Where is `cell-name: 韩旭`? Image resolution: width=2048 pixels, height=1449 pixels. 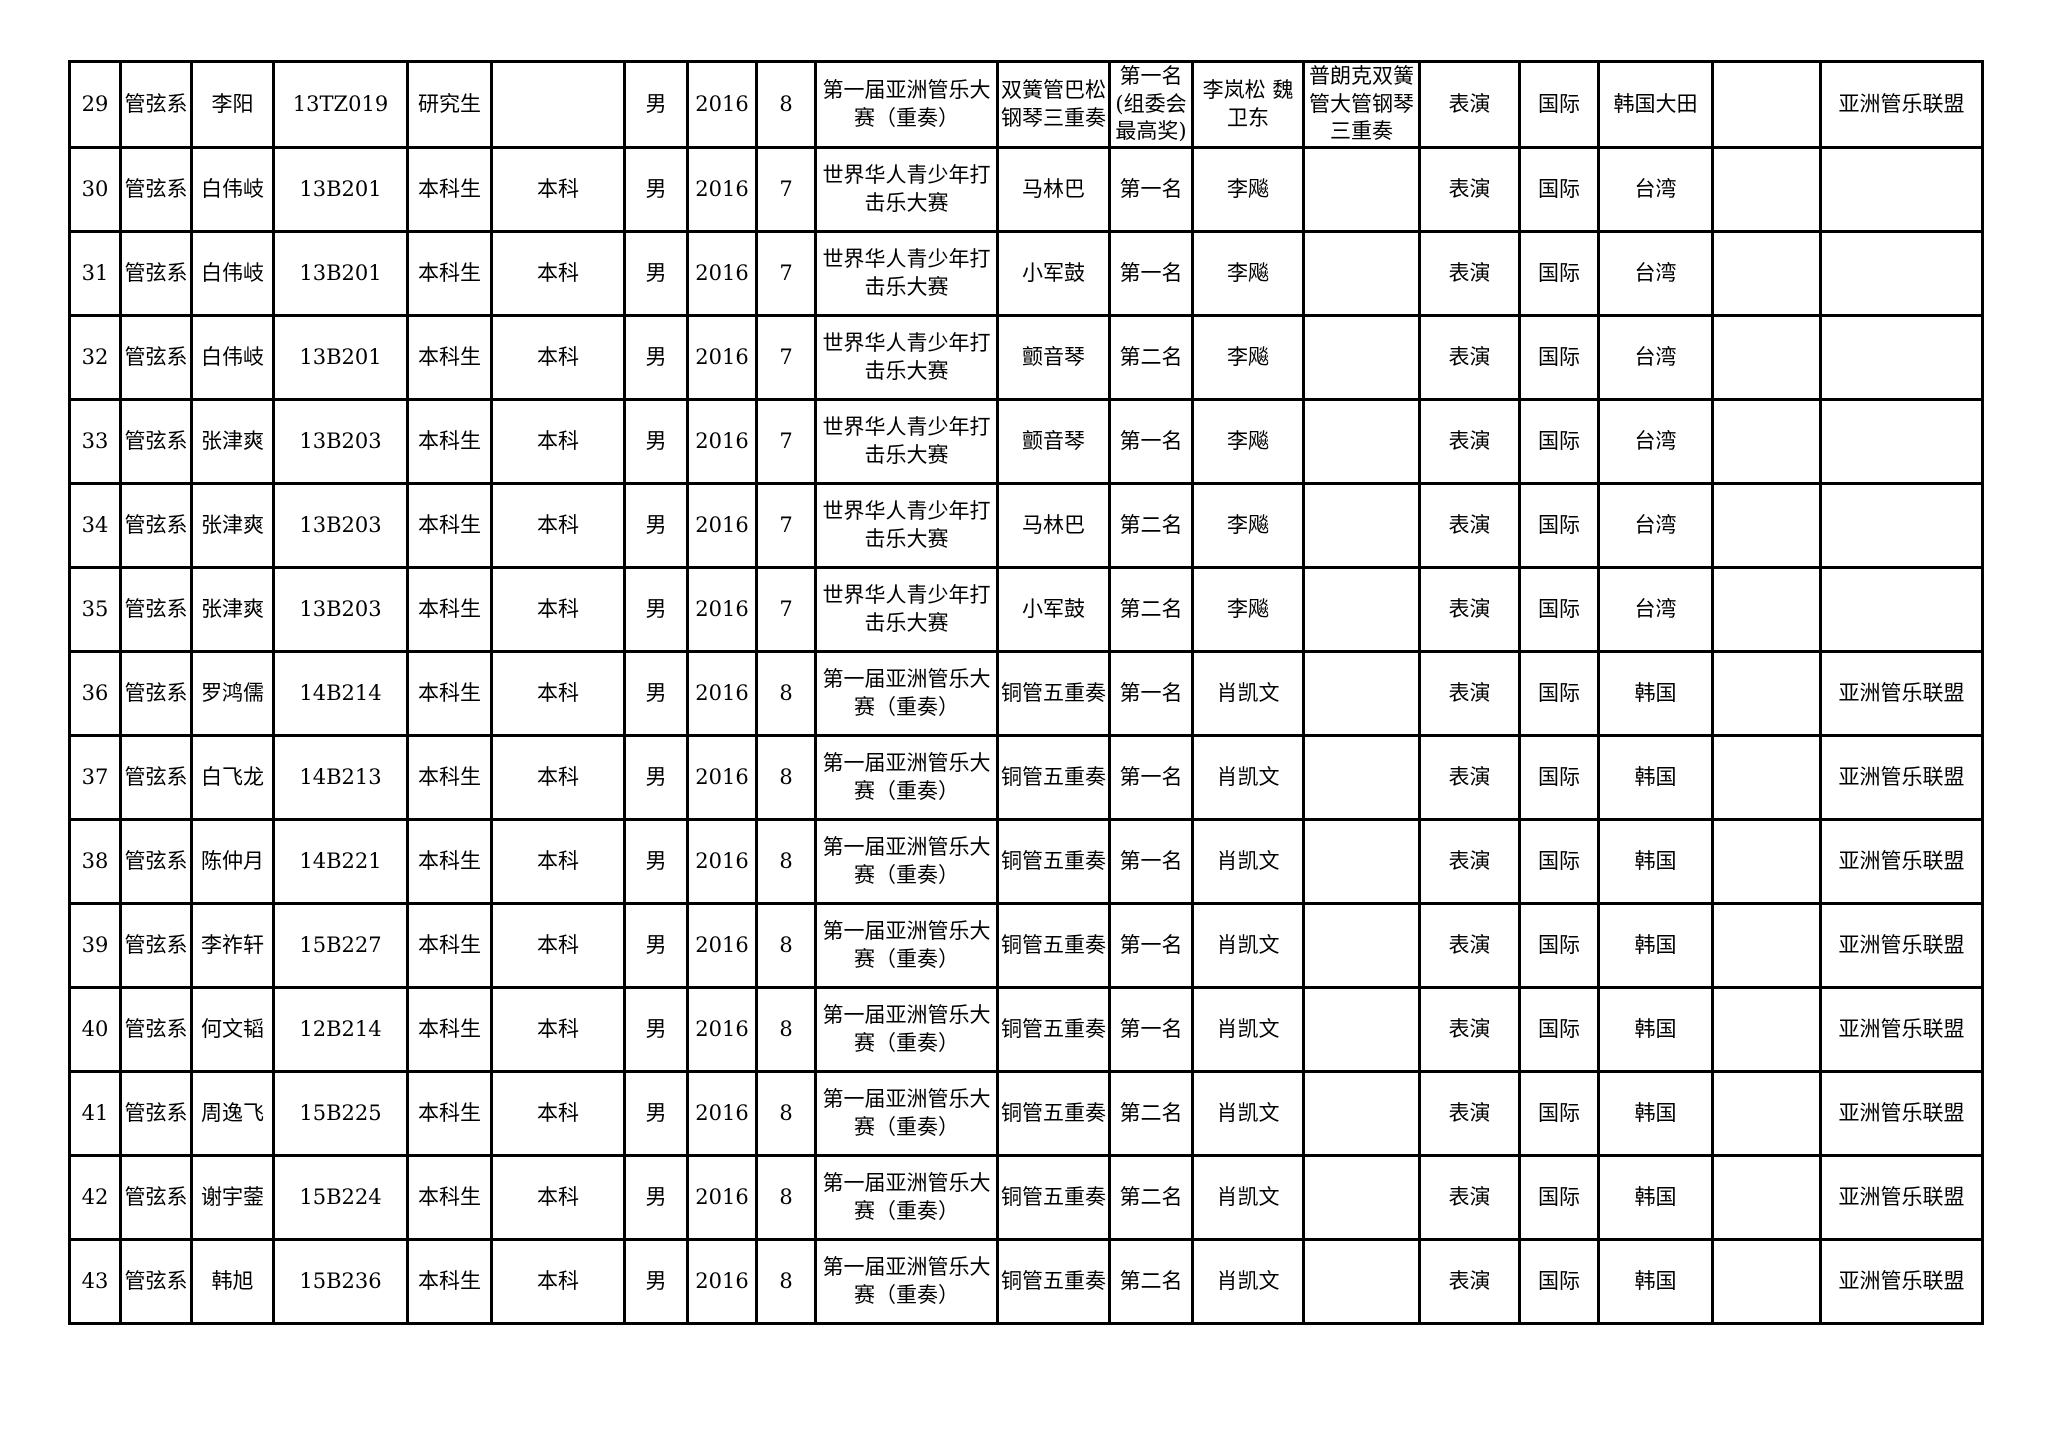 cell-name: 韩旭 is located at coordinates (232, 1282).